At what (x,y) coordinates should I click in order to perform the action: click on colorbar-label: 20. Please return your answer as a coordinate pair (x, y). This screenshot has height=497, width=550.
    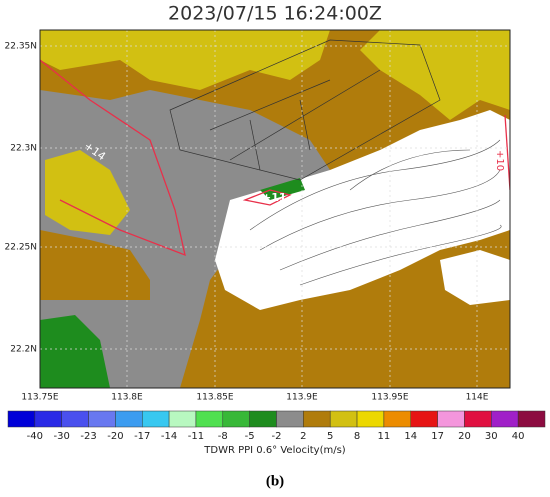
    Looking at the image, I should click on (464, 436).